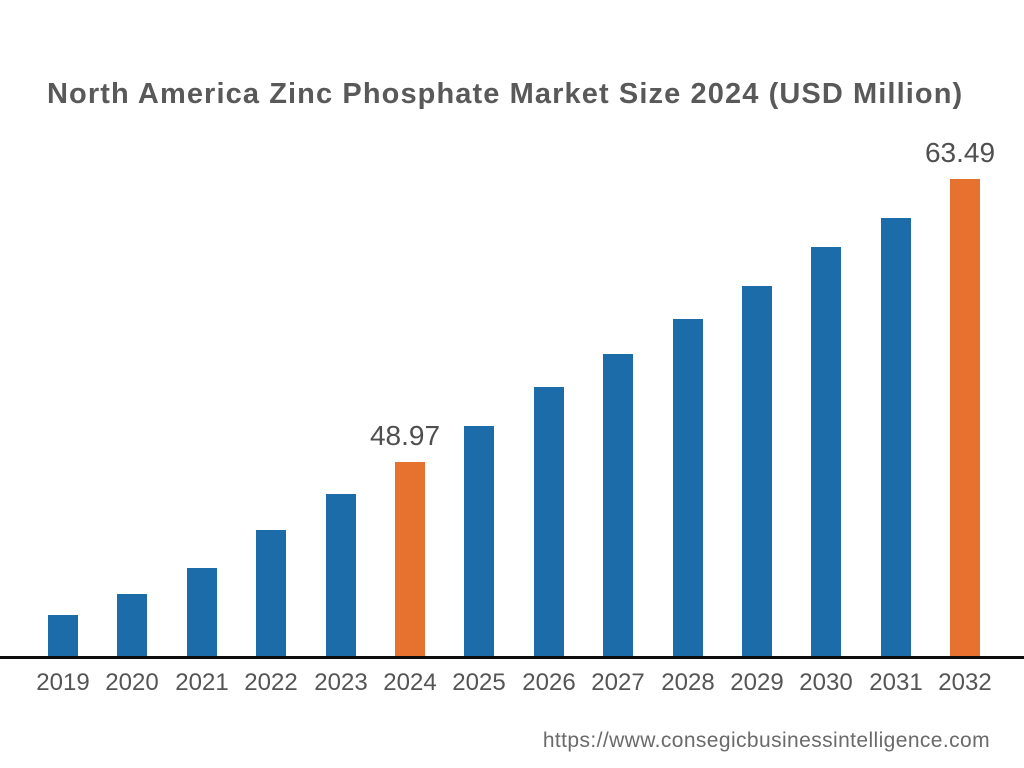 Image resolution: width=1024 pixels, height=768 pixels. I want to click on bar-2022, so click(271, 593).